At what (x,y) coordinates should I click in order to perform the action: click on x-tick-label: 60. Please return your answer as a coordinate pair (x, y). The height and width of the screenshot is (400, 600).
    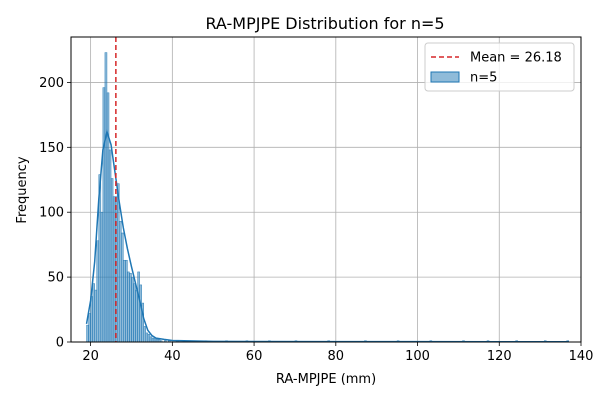
    Looking at the image, I should click on (254, 356).